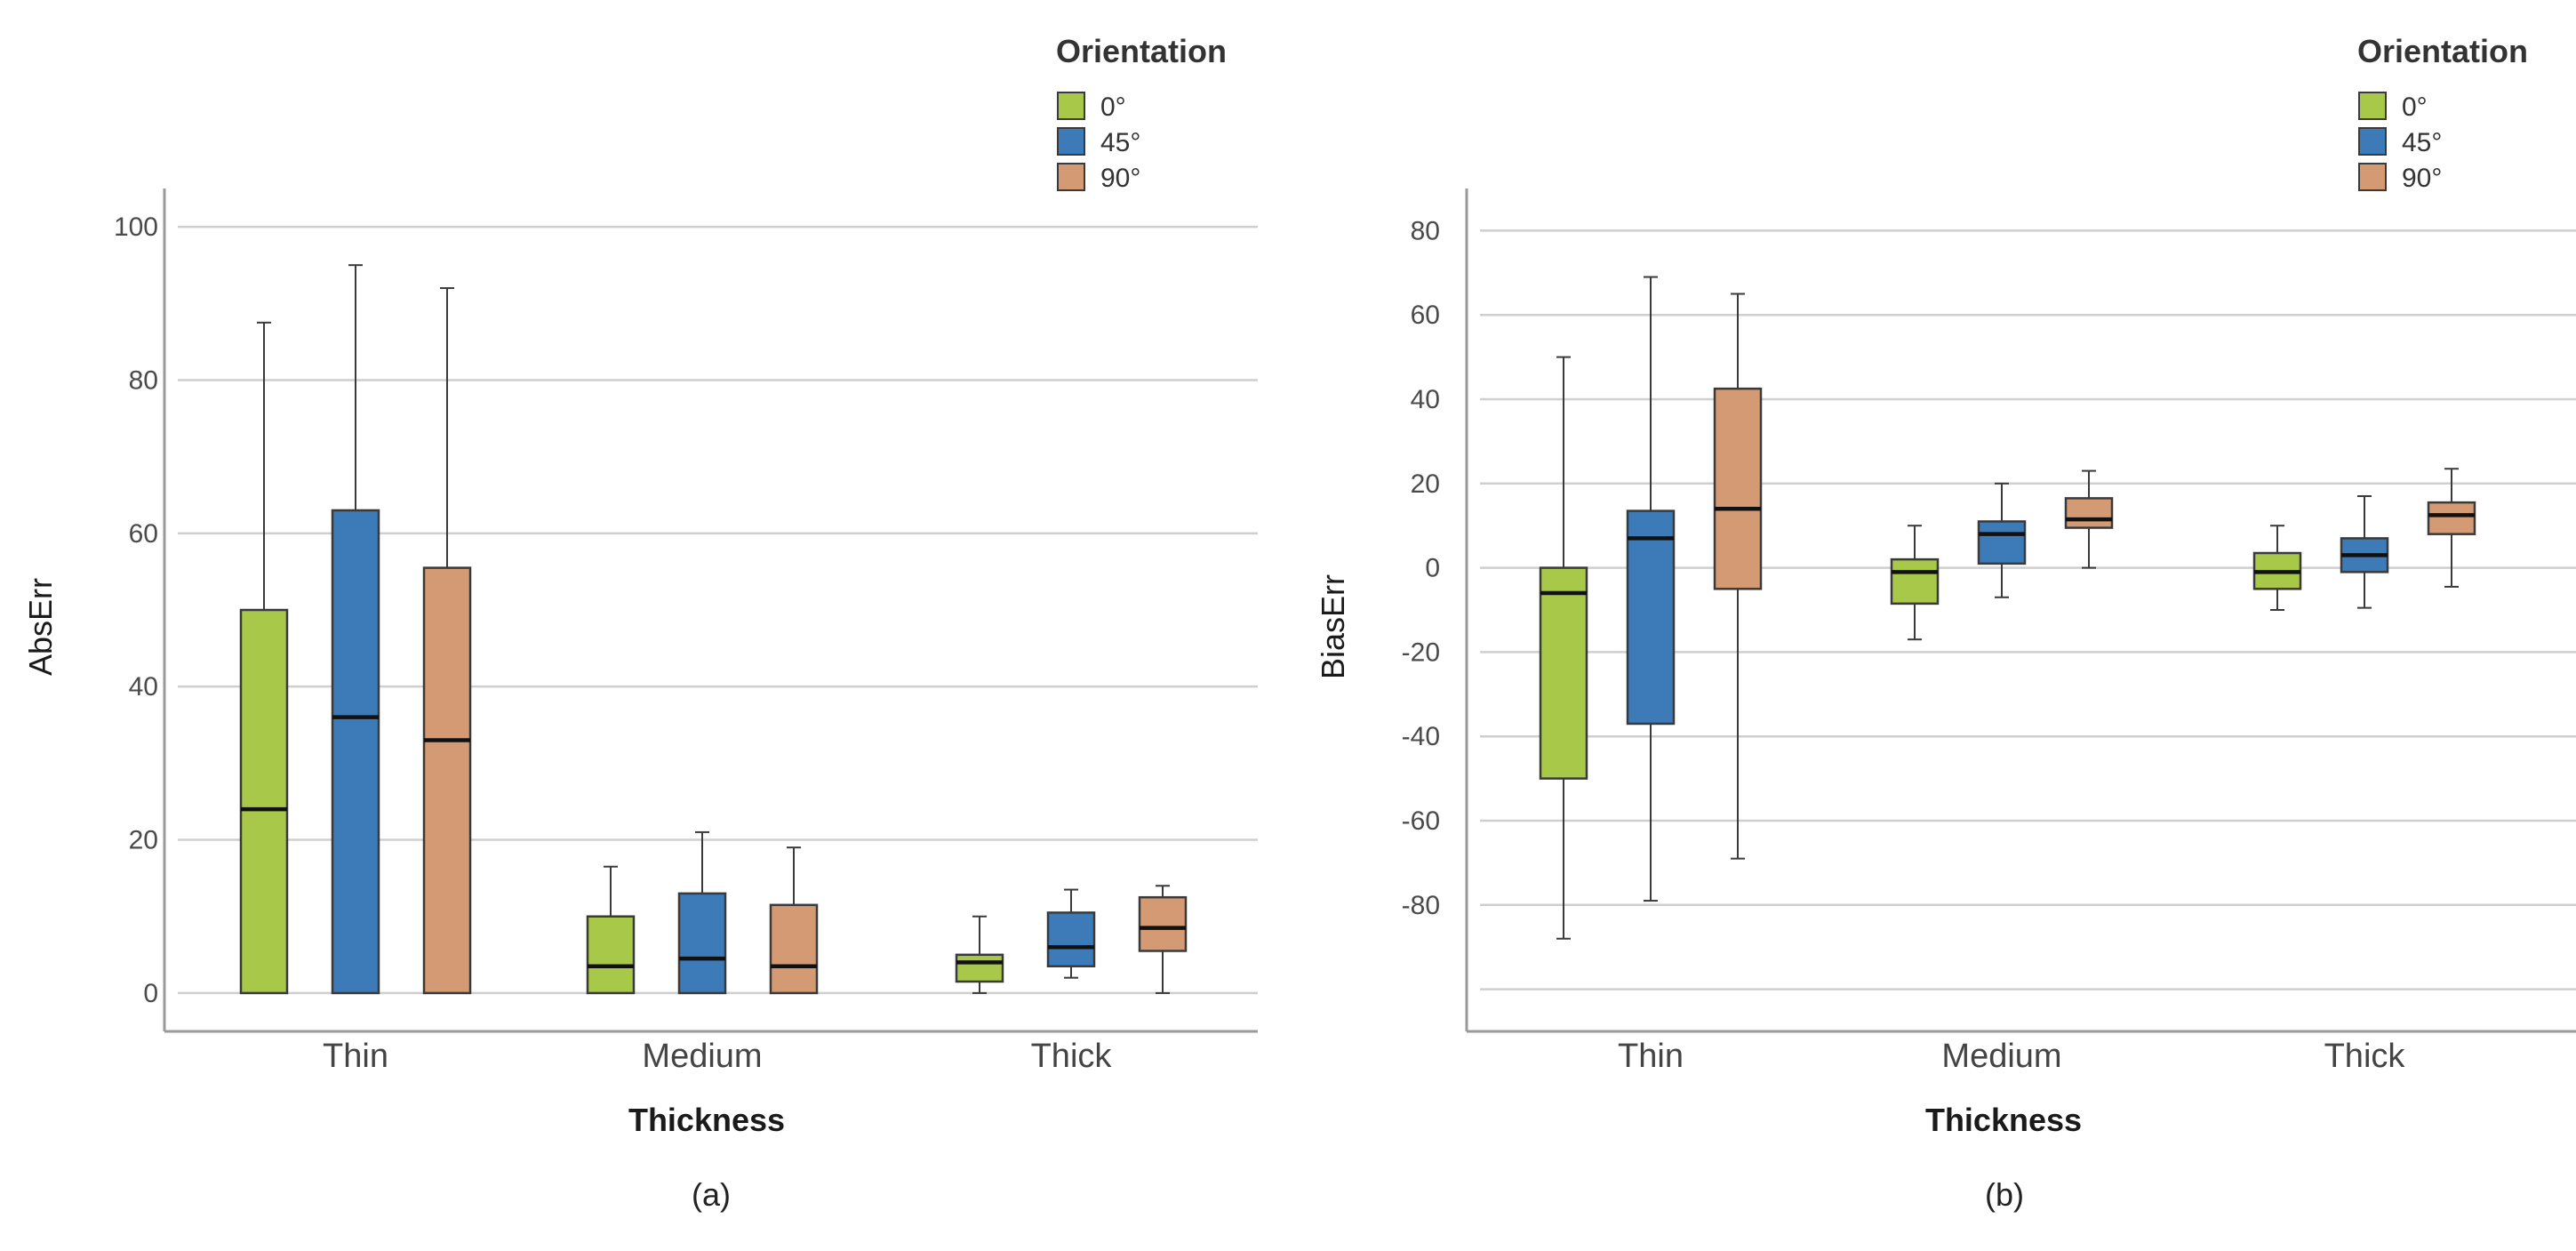 The width and height of the screenshot is (2576, 1251). Describe the element at coordinates (1333, 626) in the screenshot. I see `y-axis-title: BiasErr` at that location.